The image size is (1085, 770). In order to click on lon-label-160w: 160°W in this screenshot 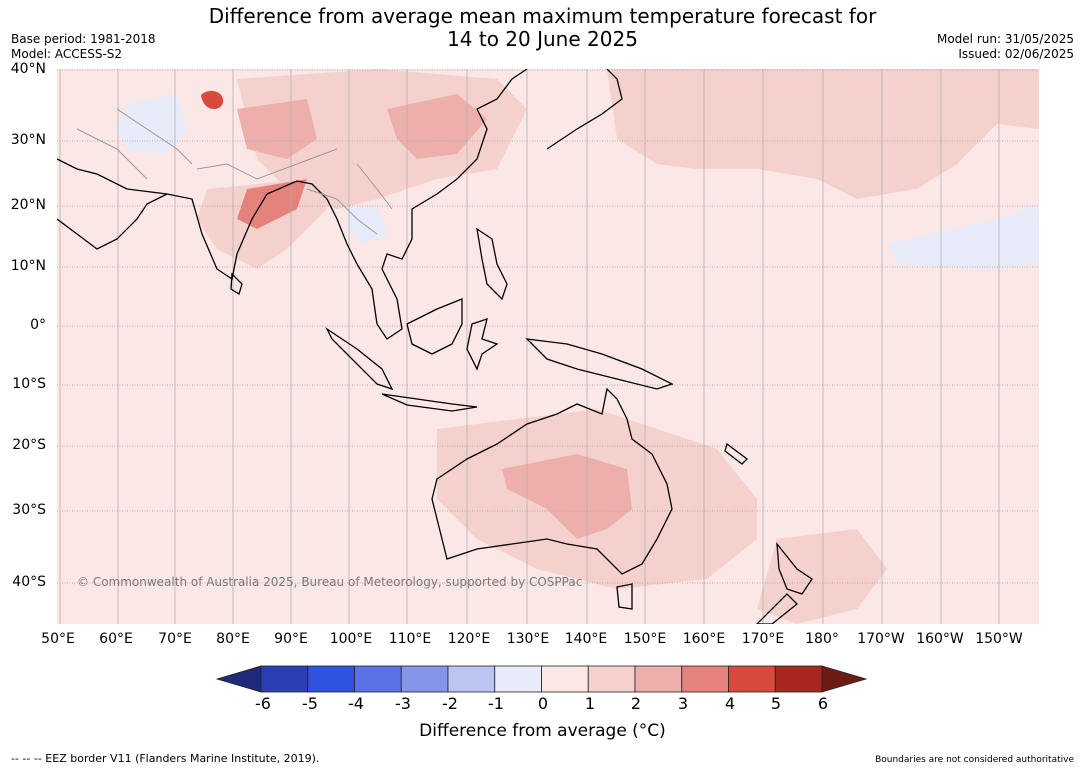, I will do `click(940, 639)`.